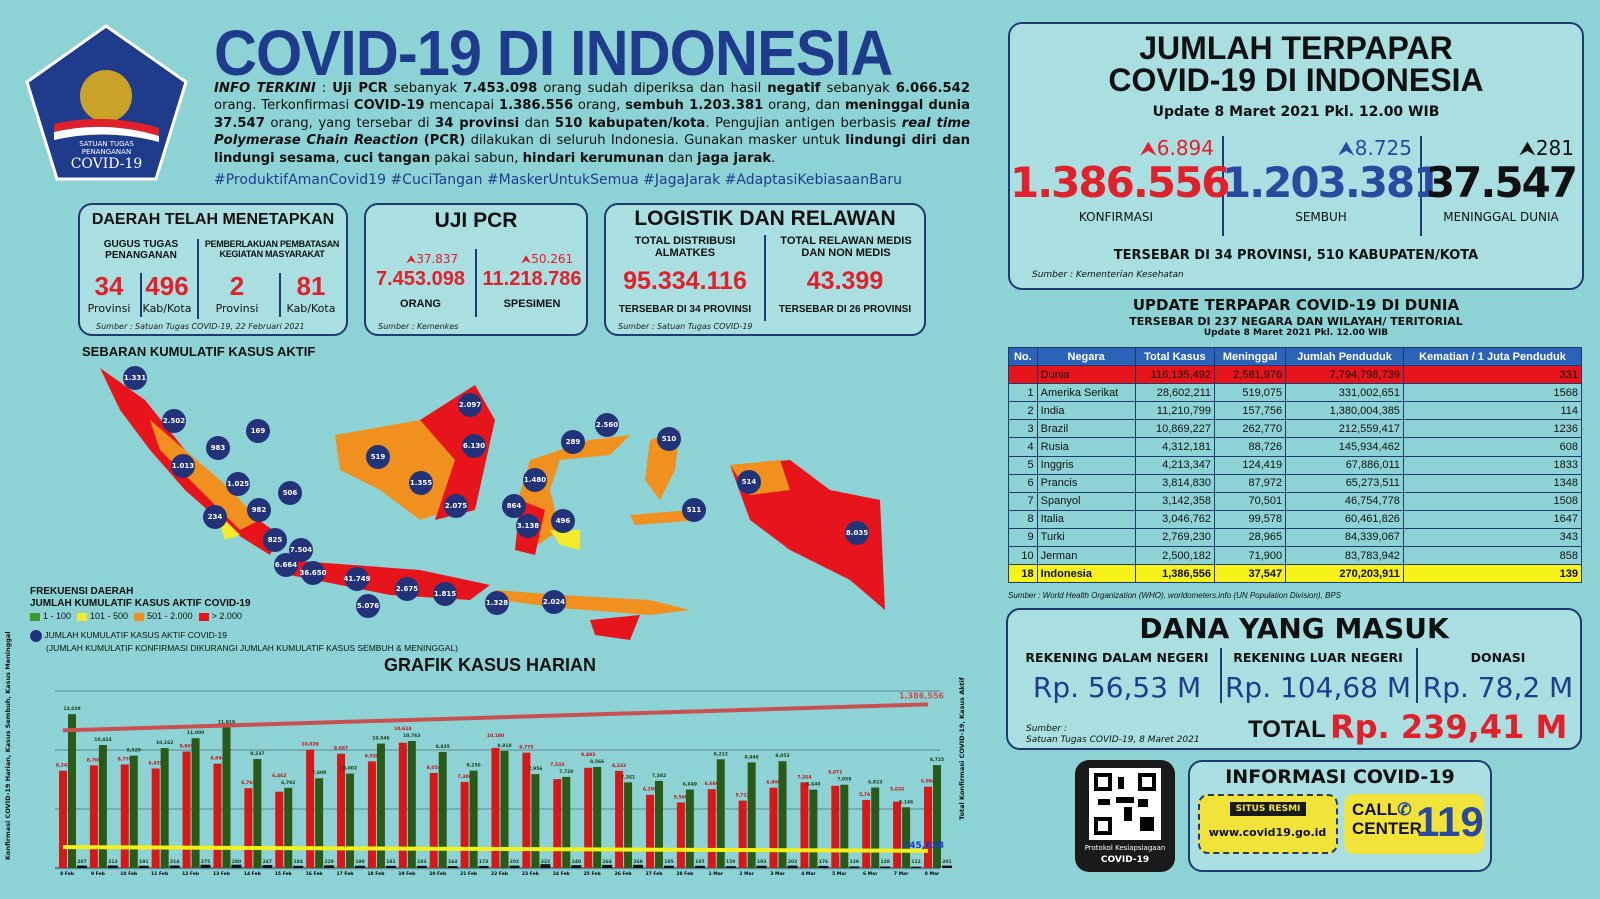 The width and height of the screenshot is (1600, 899). I want to click on info-segment: sembuh 1.203.381, so click(694, 106).